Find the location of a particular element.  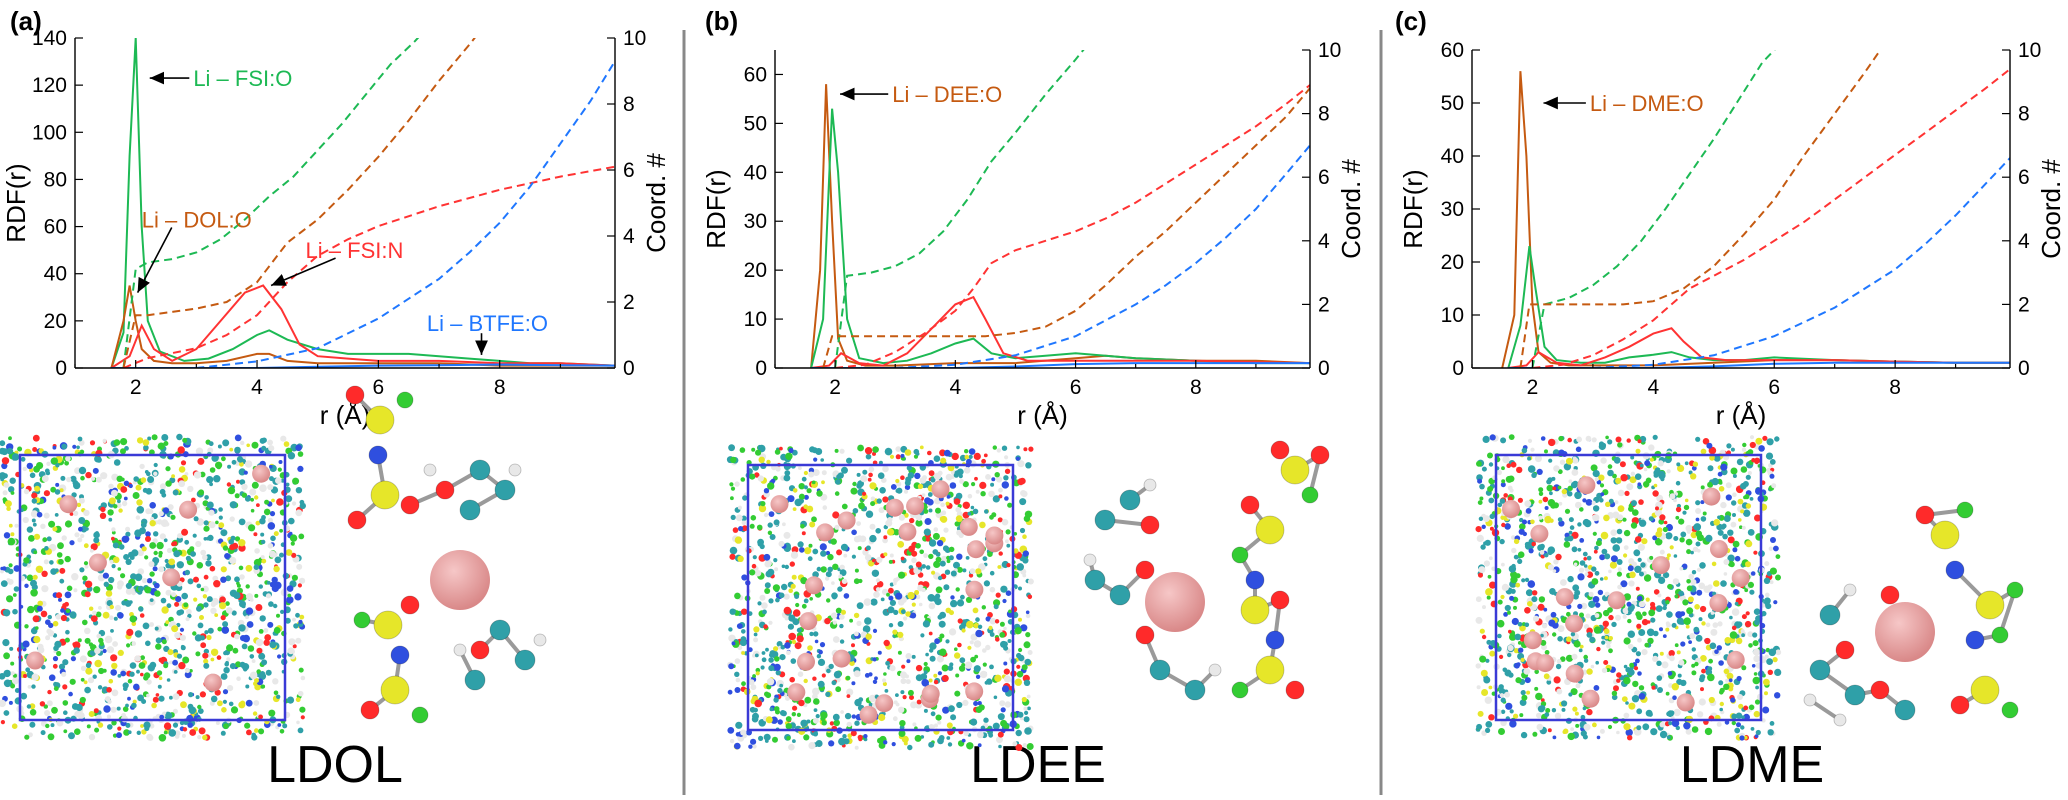

li-ion is located at coordinates (1532, 640).